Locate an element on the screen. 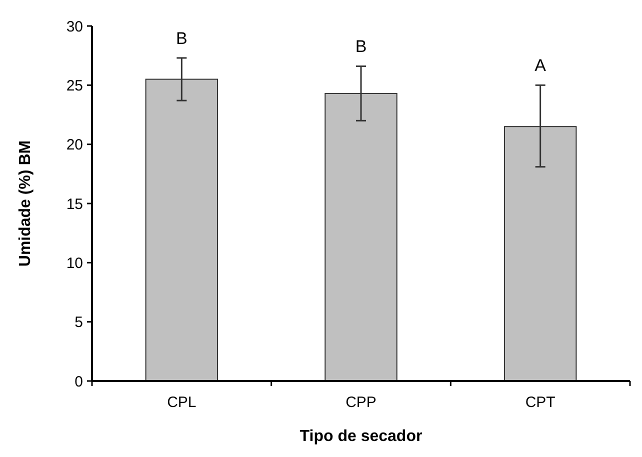 This screenshot has height=457, width=642. y-tick-label: 25 is located at coordinates (74, 85).